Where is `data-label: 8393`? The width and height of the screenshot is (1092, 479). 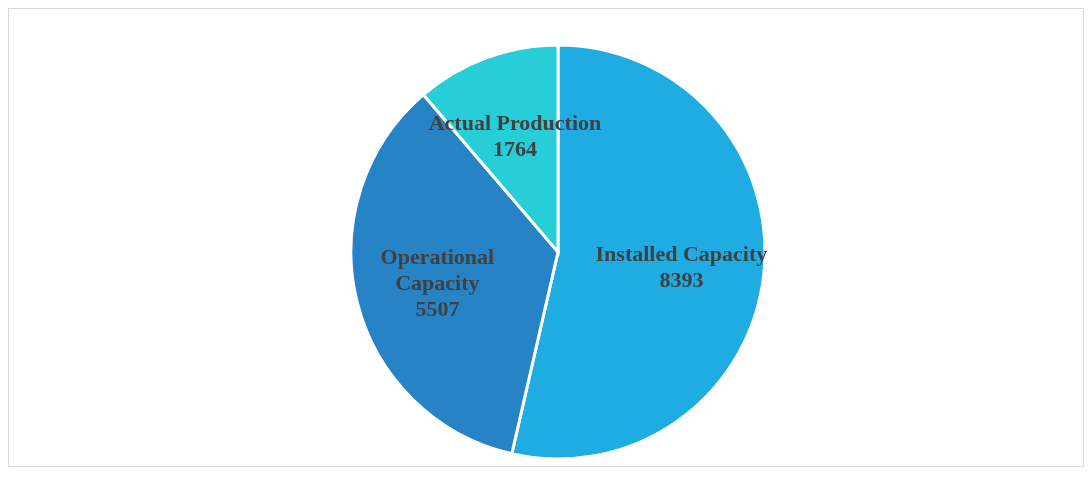 data-label: 8393 is located at coordinates (681, 279).